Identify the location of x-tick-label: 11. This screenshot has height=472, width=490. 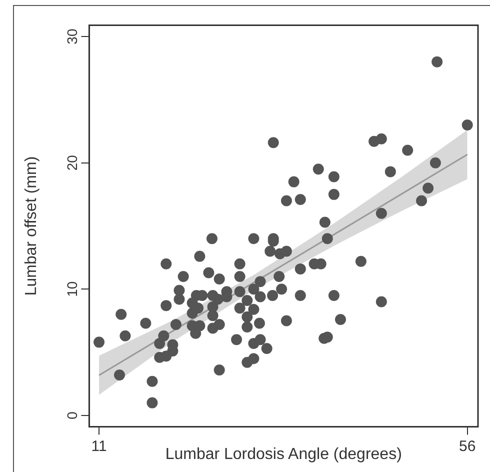
(99, 446).